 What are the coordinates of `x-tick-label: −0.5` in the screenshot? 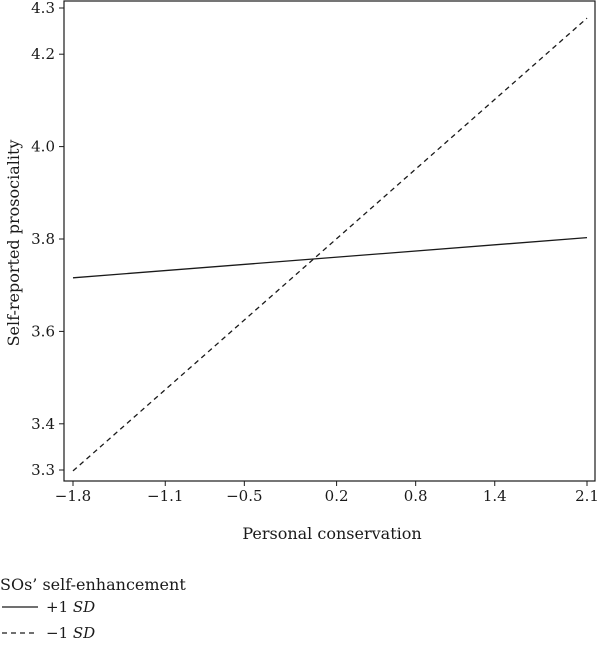 It's located at (244, 496).